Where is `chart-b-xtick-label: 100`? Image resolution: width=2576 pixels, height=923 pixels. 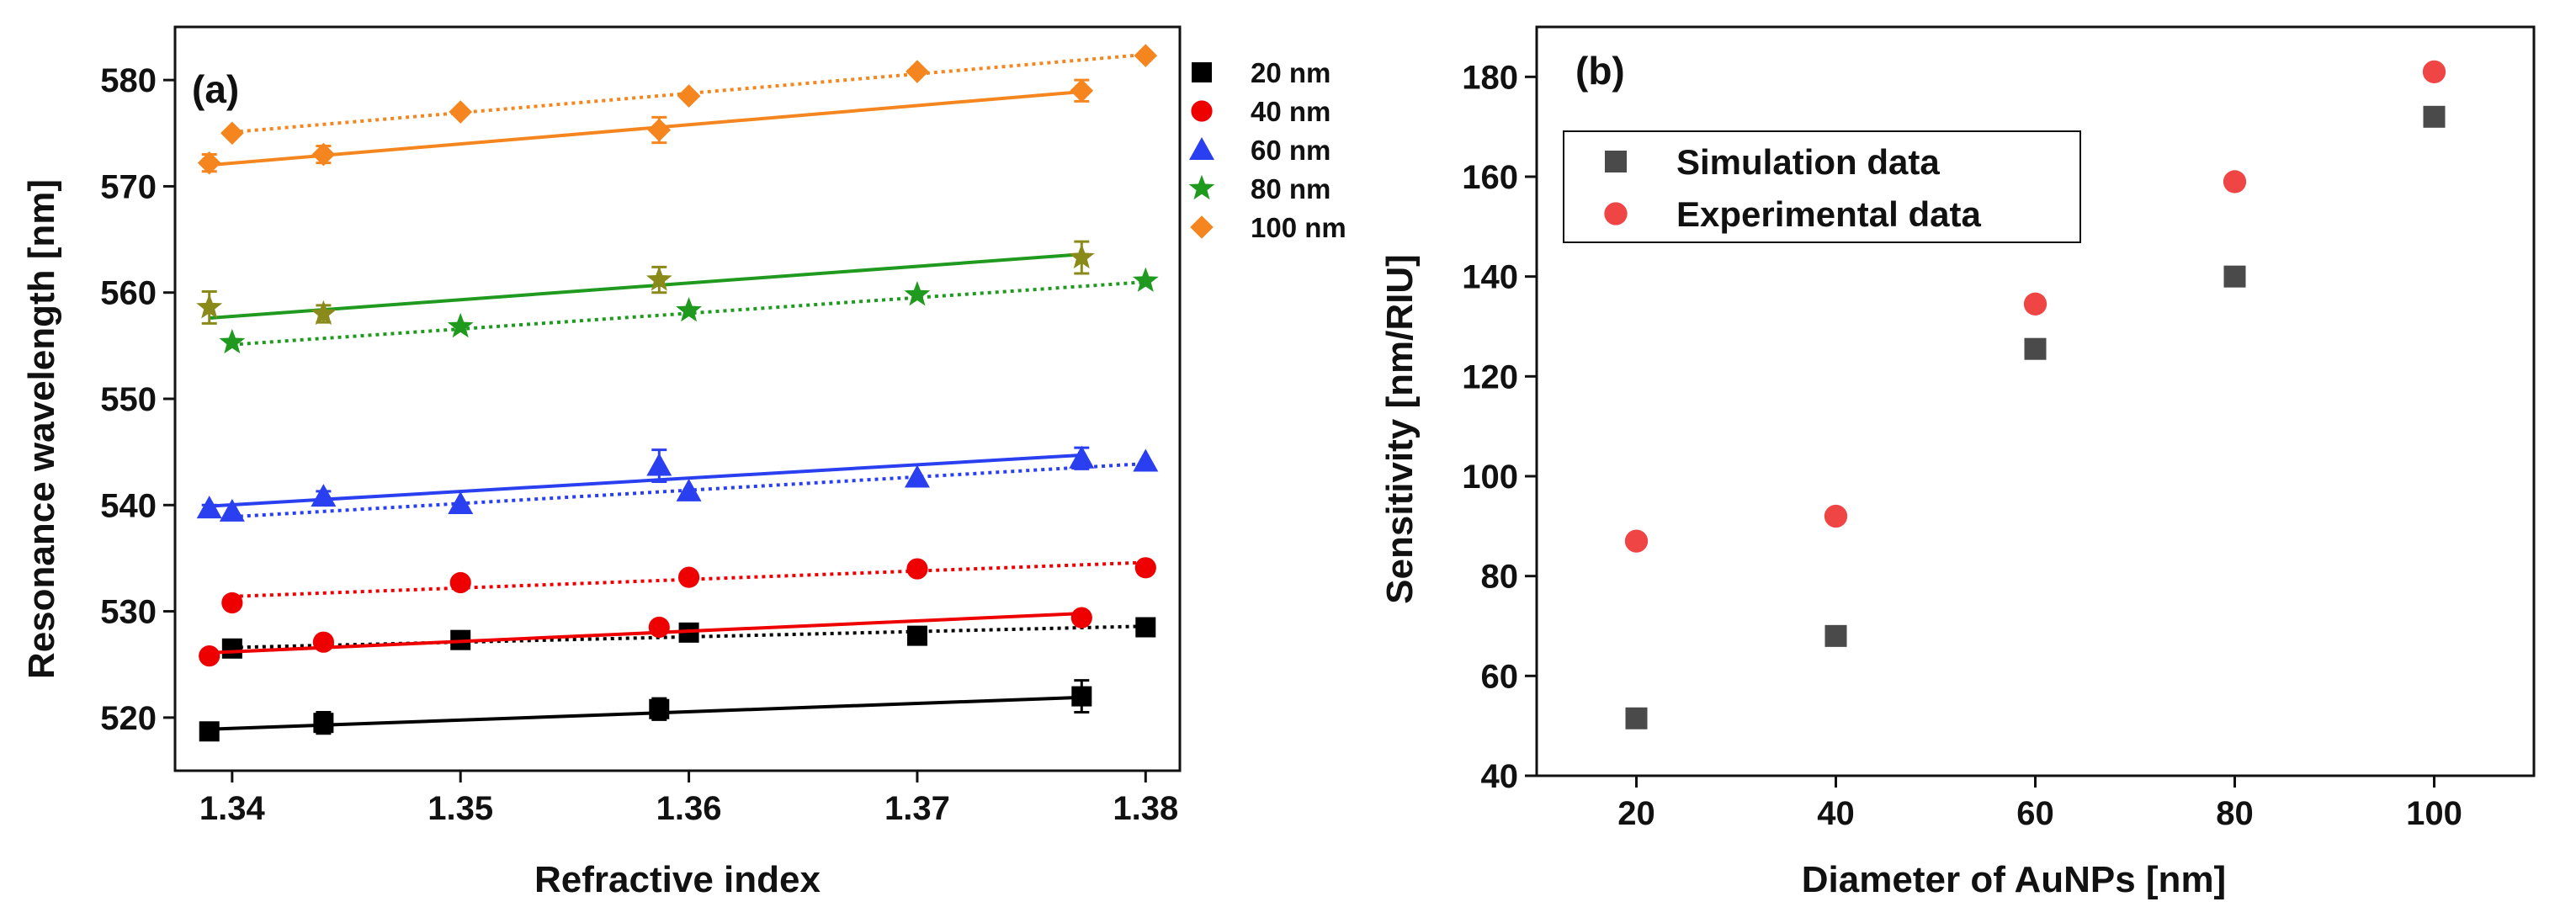
chart-b-xtick-label: 100 is located at coordinates (2434, 813).